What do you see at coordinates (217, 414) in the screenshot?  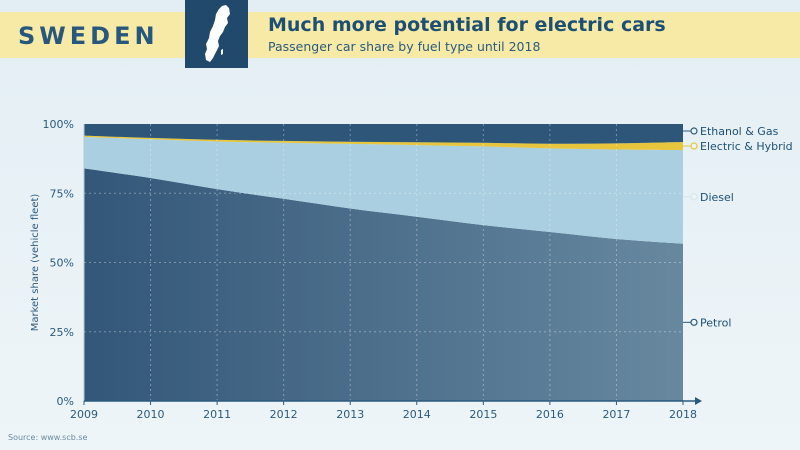 I see `x-tick-label: 2011` at bounding box center [217, 414].